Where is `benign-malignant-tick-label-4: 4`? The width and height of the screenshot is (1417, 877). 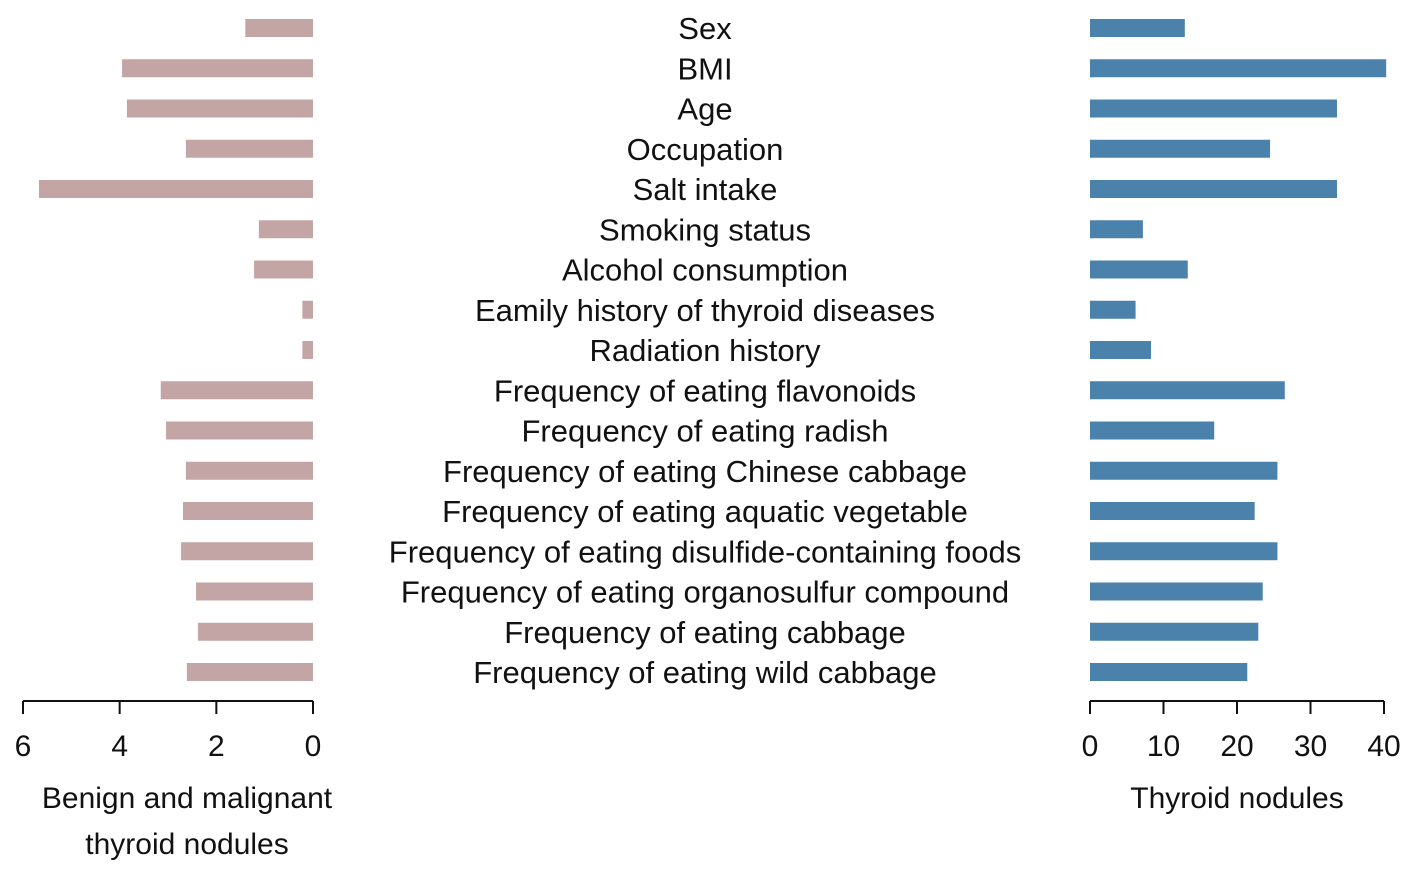 benign-malignant-tick-label-4: 4 is located at coordinates (119, 746).